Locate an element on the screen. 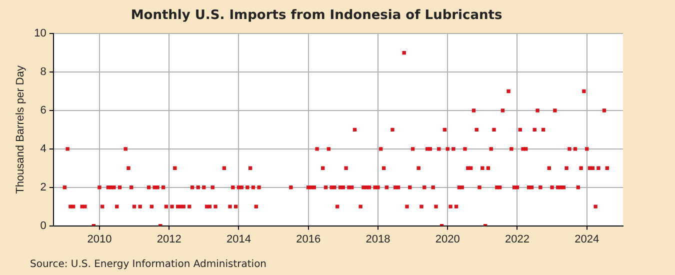  source-note: Source: U.S. Energy Information Administration is located at coordinates (148, 264).